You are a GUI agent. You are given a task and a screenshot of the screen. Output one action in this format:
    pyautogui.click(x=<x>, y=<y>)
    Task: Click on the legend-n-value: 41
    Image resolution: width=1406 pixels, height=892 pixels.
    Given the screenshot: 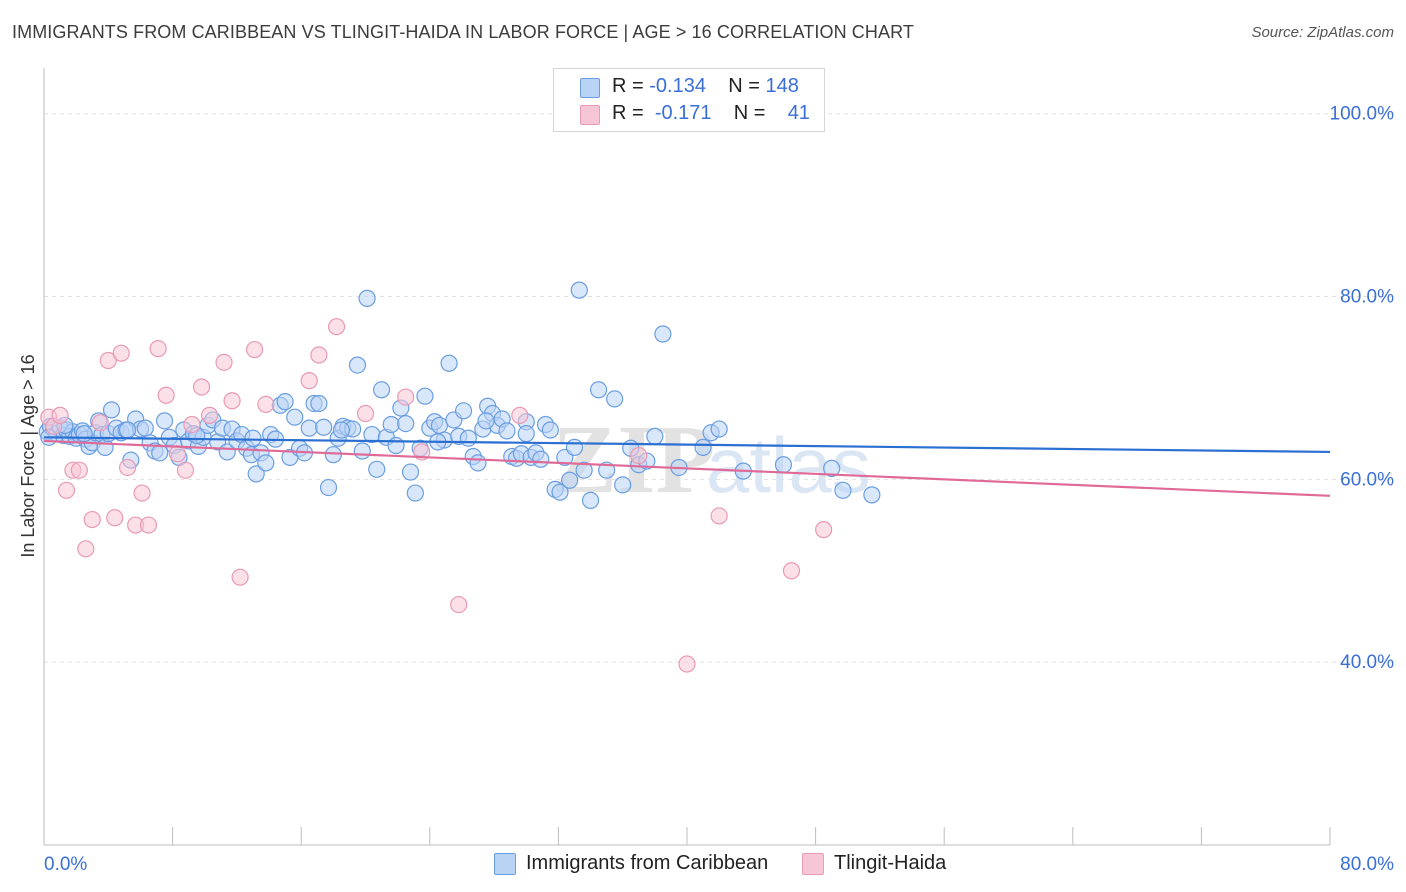 What is the action you would take?
    pyautogui.click(x=798, y=113)
    